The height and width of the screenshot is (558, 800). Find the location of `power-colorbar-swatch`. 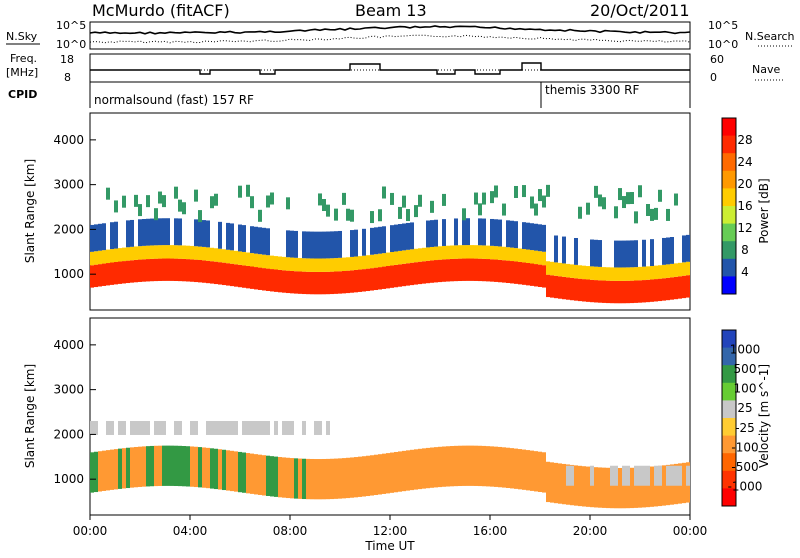

power-colorbar-swatch is located at coordinates (729, 162).